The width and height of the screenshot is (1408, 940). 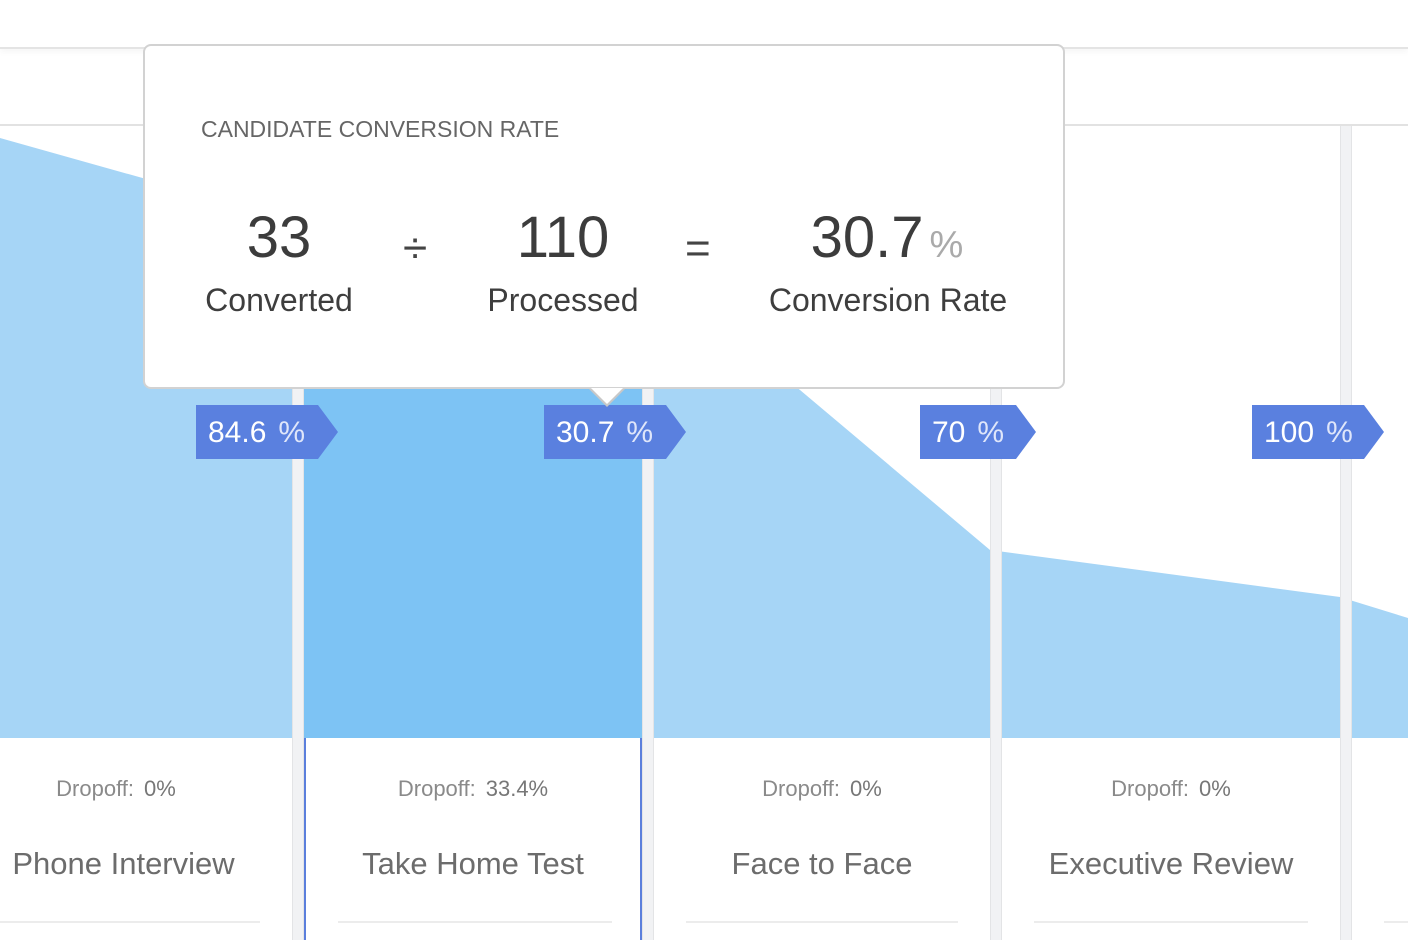 What do you see at coordinates (1380, 839) in the screenshot?
I see `stage-card-partial` at bounding box center [1380, 839].